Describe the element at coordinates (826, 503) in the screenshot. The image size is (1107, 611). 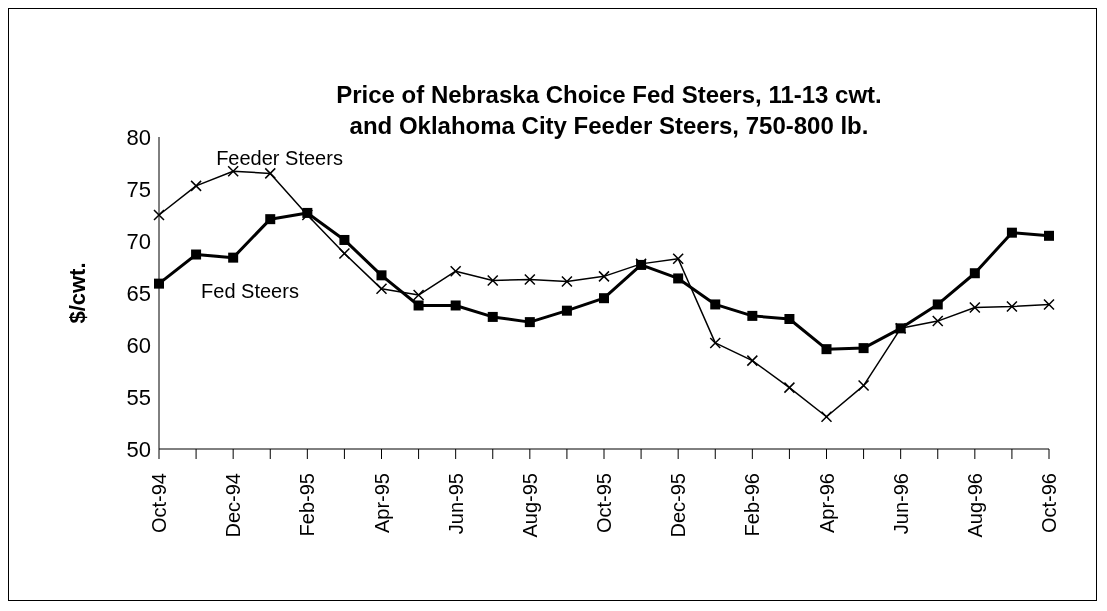
I see `x-tick-label: Apr-96` at that location.